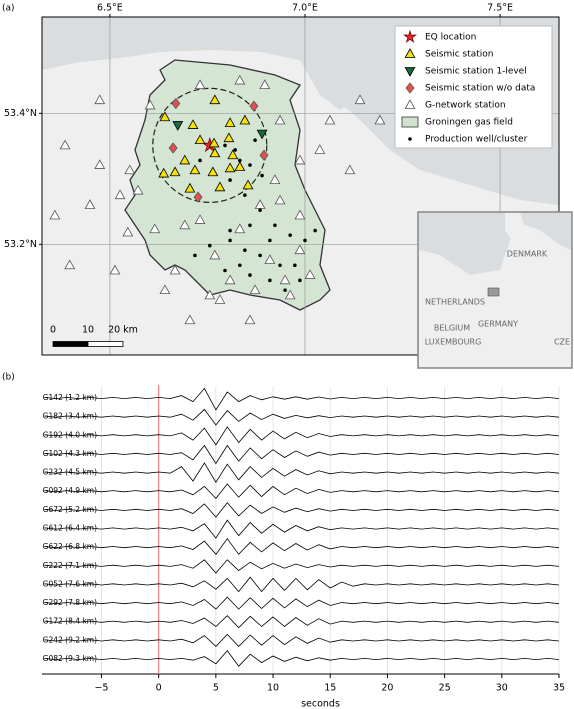  I want to click on legend-label: Seismic station 1-level, so click(476, 72).